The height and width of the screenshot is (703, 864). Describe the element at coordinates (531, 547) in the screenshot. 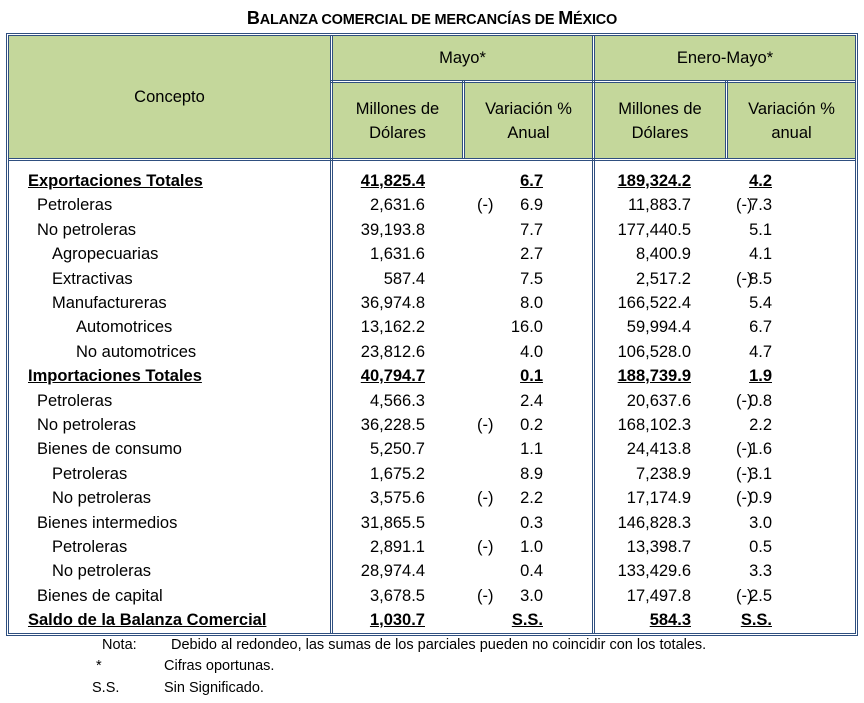

I see `mayo-variacion: 1.0` at that location.